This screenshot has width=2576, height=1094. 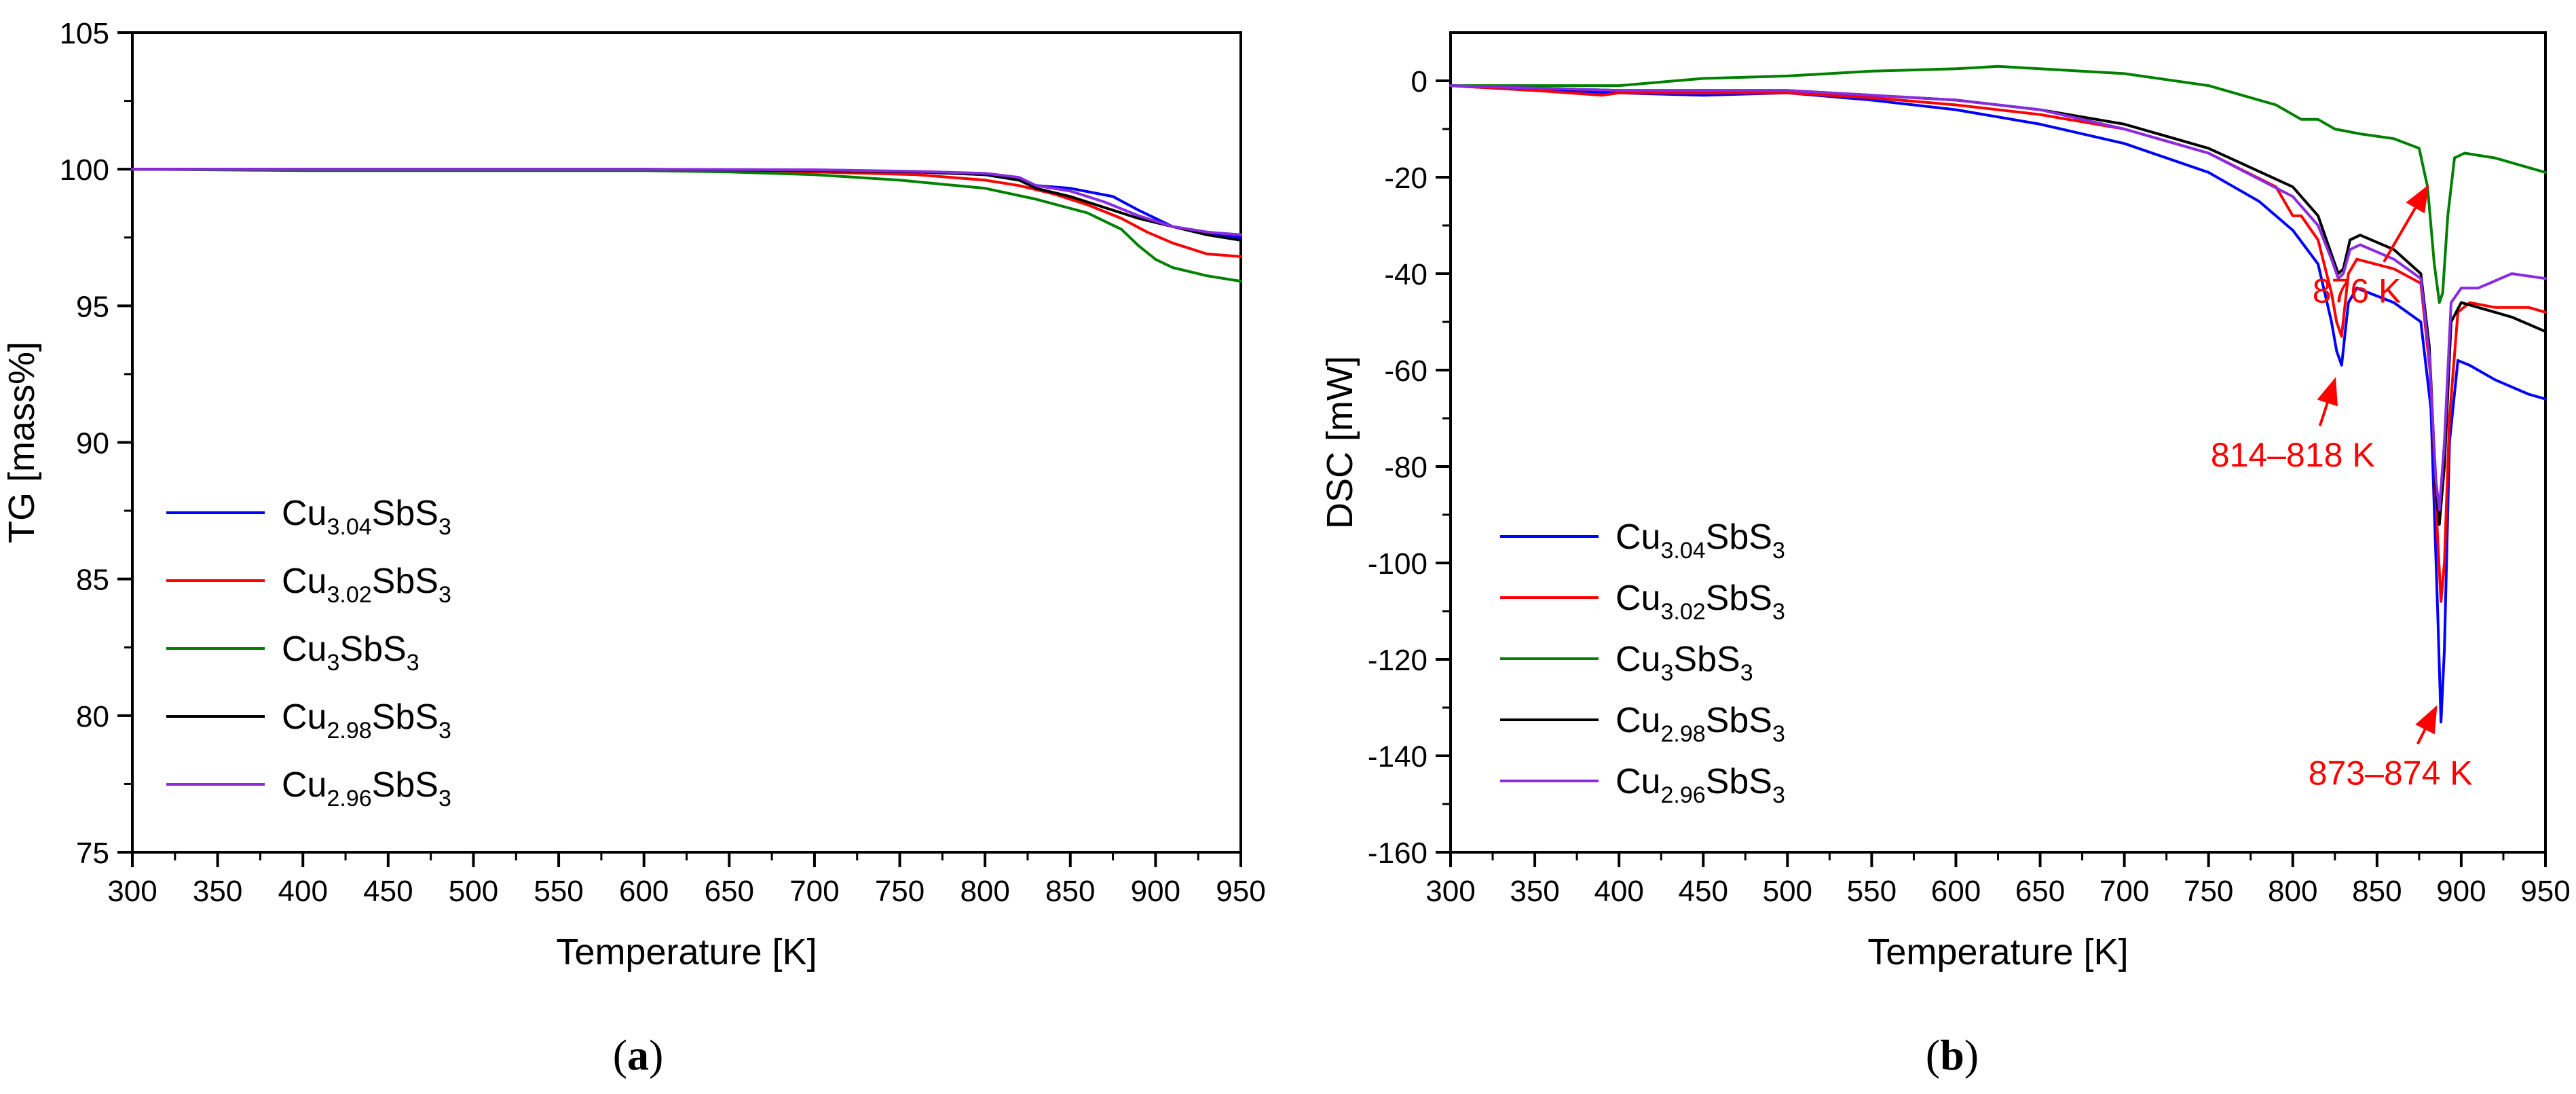 I want to click on y-tick-label: -100, so click(x=1397, y=564).